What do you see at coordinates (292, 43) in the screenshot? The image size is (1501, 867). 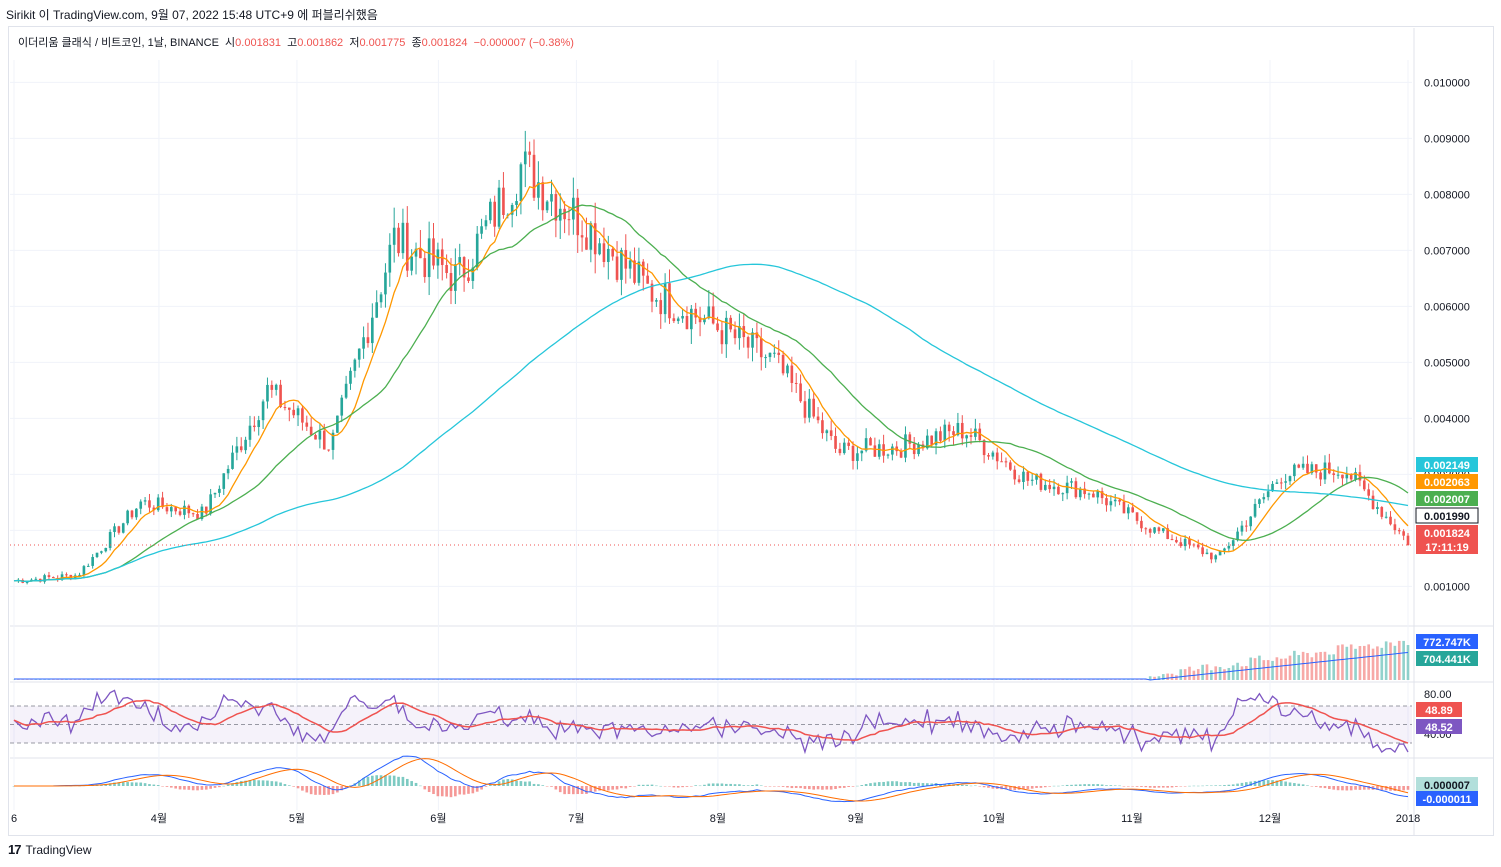 I see `high-label: 고` at bounding box center [292, 43].